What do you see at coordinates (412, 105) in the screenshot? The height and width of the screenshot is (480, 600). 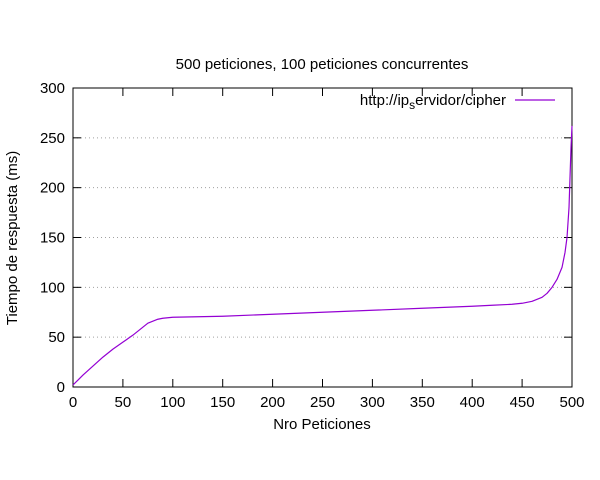 I see `legend-name-sub: s` at bounding box center [412, 105].